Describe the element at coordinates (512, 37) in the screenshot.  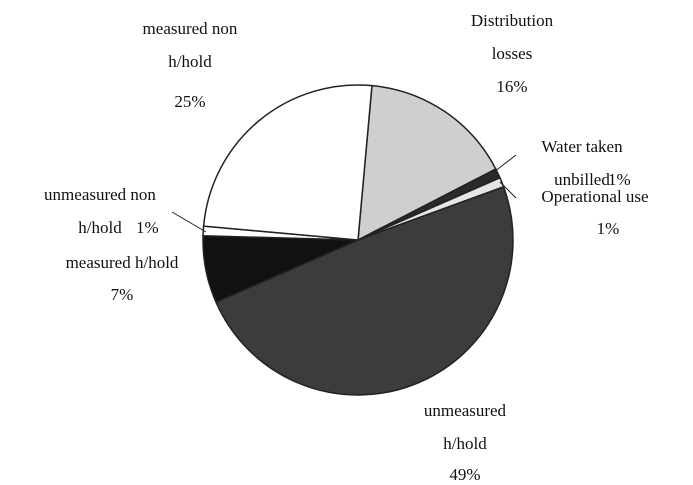
I see `slice-label: Distribution losses` at that location.